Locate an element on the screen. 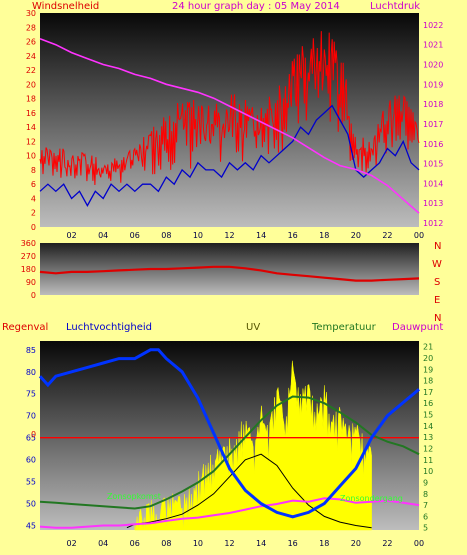  pressure-y-tick-label: 1019 is located at coordinates (433, 84).